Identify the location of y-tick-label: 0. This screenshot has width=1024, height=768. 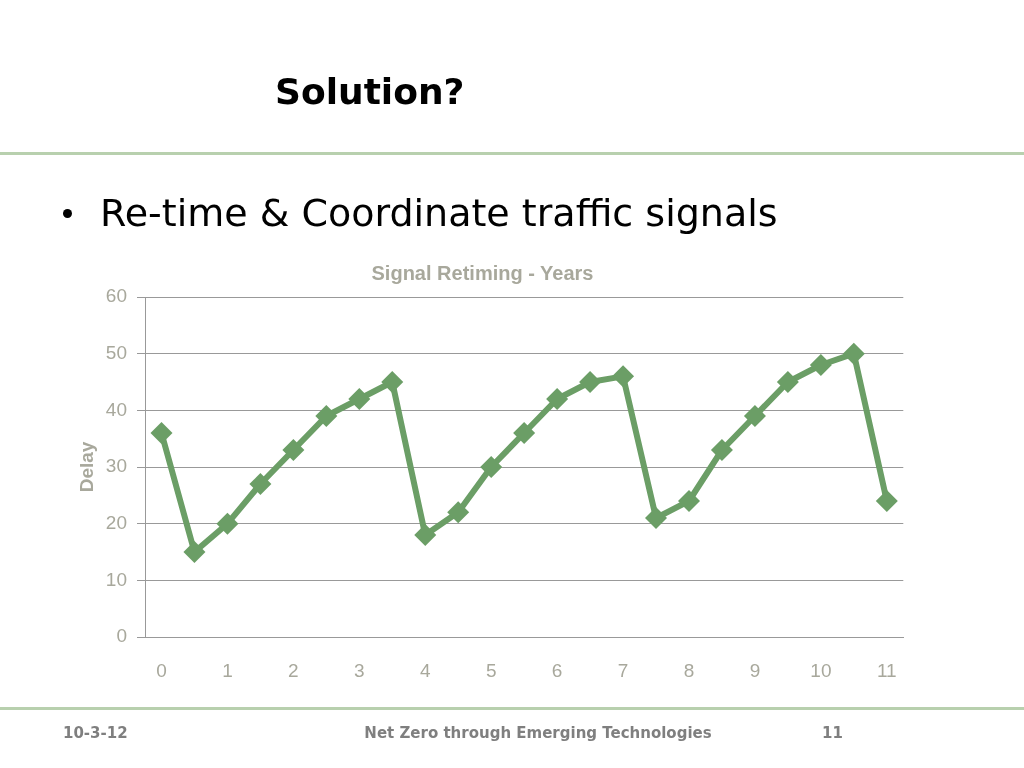
(121, 636).